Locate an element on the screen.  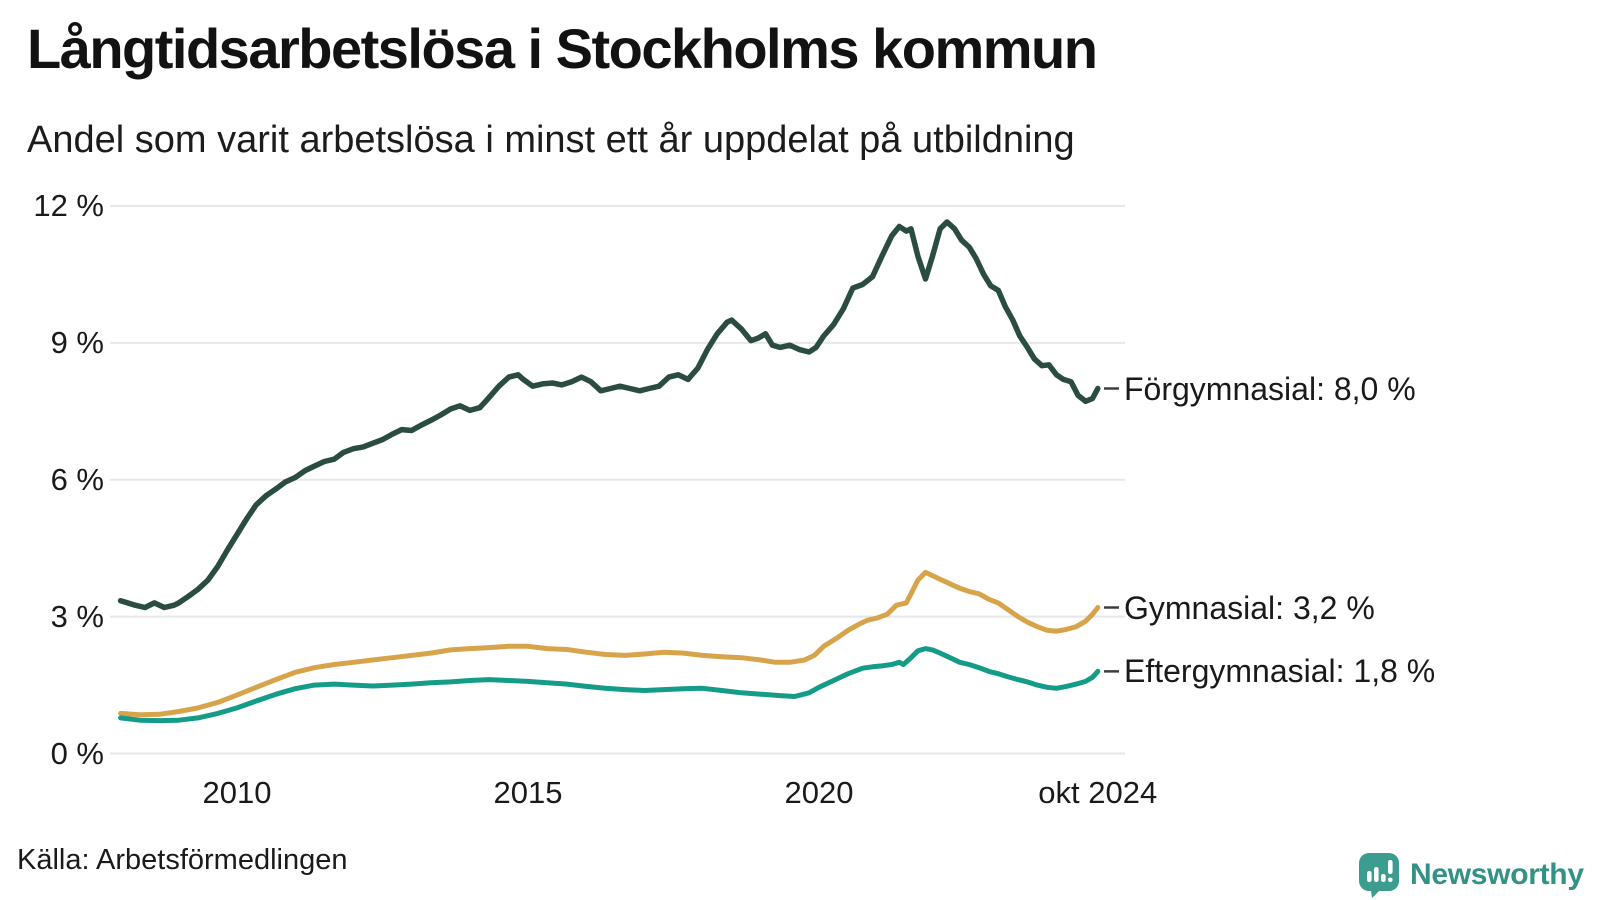
series-end-label-förgymnasial: Förgymnasial: 8,0 % is located at coordinates (1270, 388).